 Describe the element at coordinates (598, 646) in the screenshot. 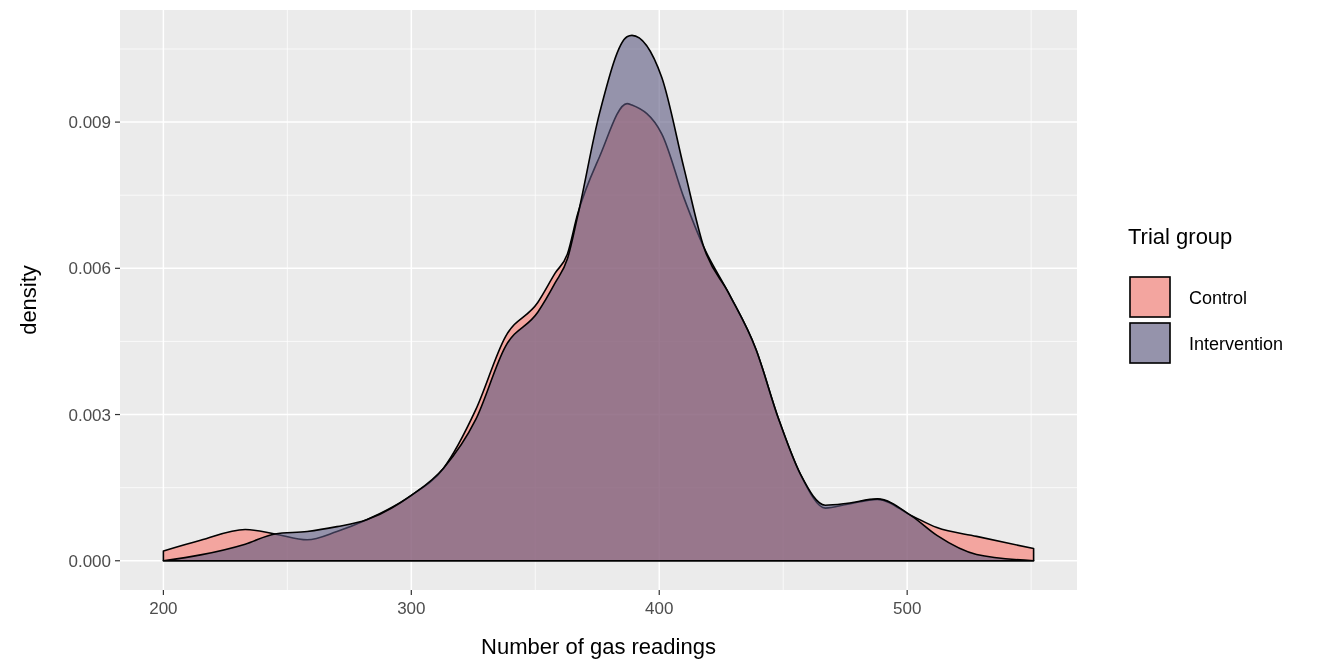

I see `x-axis-title: Number of gas readings` at that location.